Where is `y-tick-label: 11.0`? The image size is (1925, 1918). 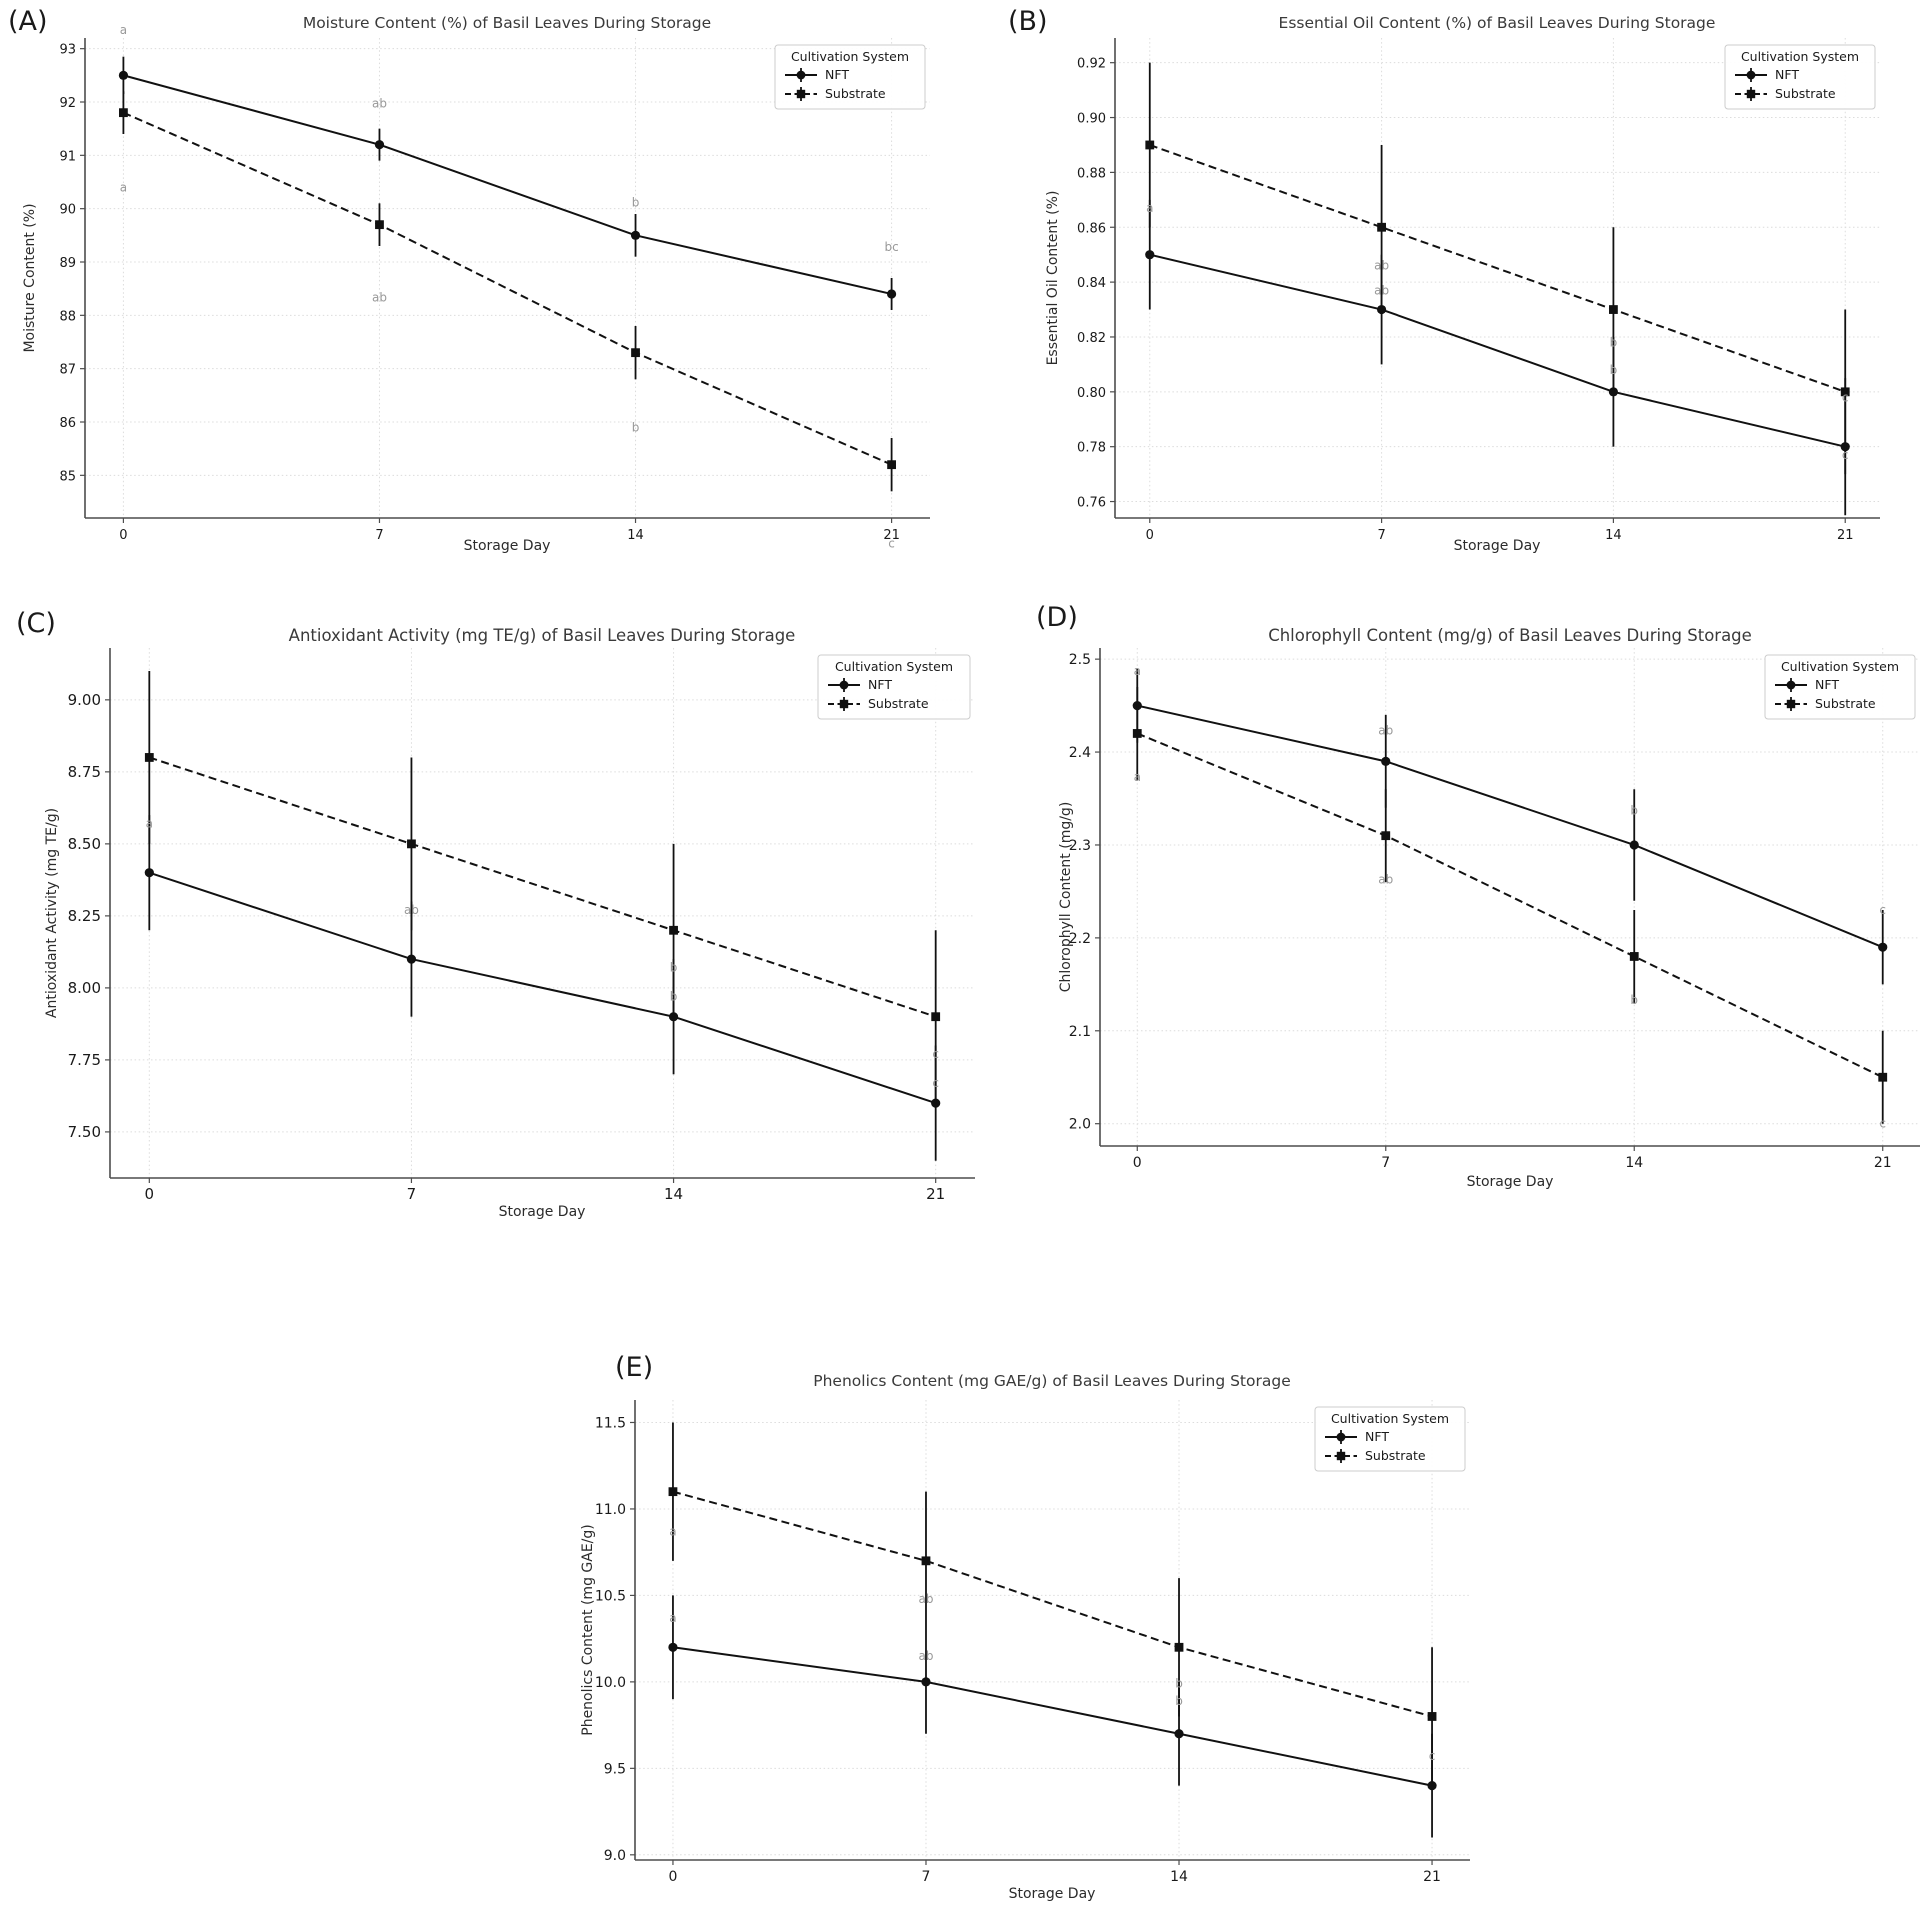 y-tick-label: 11.0 is located at coordinates (610, 1510).